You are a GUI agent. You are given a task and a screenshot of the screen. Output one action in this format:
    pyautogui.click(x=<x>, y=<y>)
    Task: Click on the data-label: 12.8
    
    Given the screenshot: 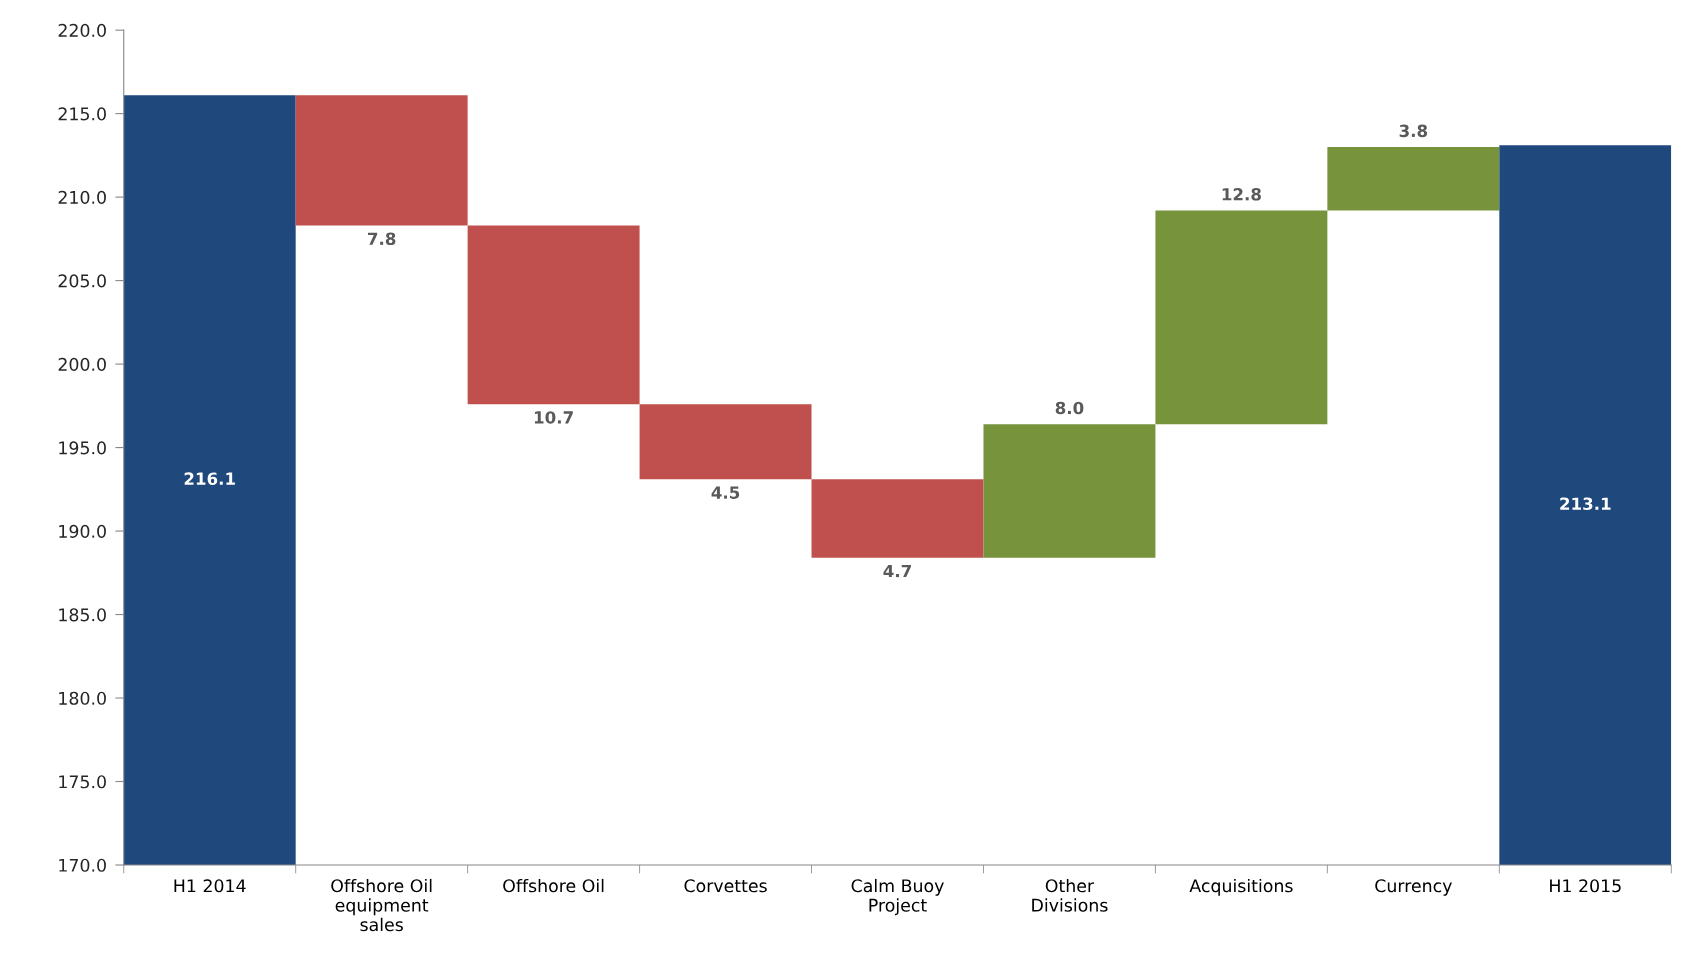 What is the action you would take?
    pyautogui.click(x=1241, y=194)
    